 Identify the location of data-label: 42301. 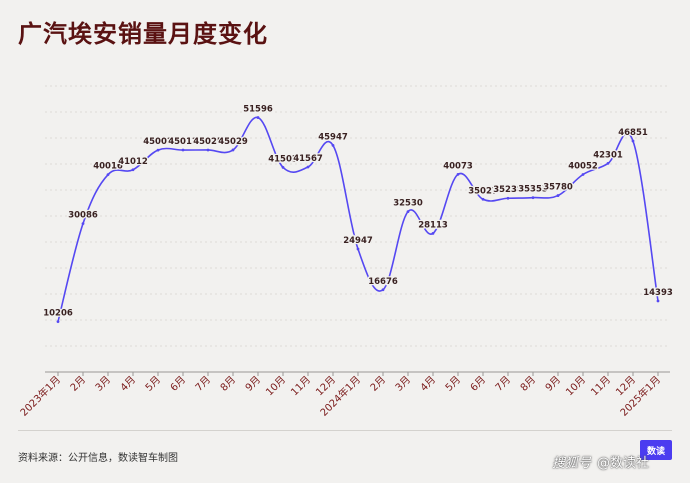
(608, 155).